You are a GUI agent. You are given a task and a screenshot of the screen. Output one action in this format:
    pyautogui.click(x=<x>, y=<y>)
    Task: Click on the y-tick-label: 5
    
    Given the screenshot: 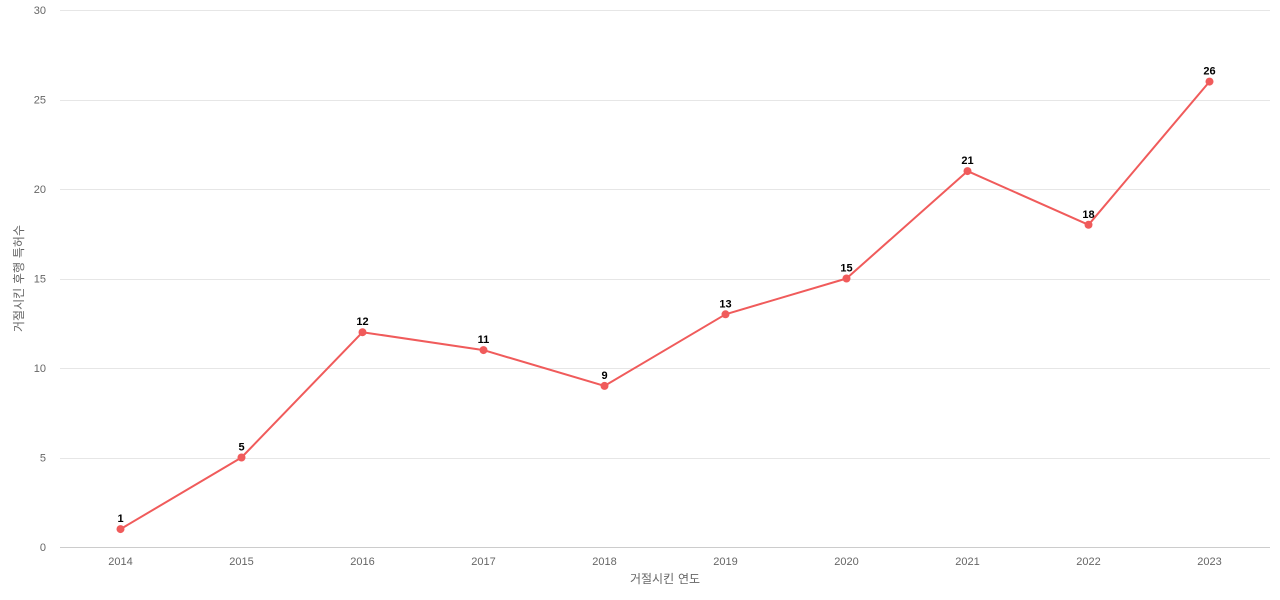 What is the action you would take?
    pyautogui.click(x=43, y=459)
    